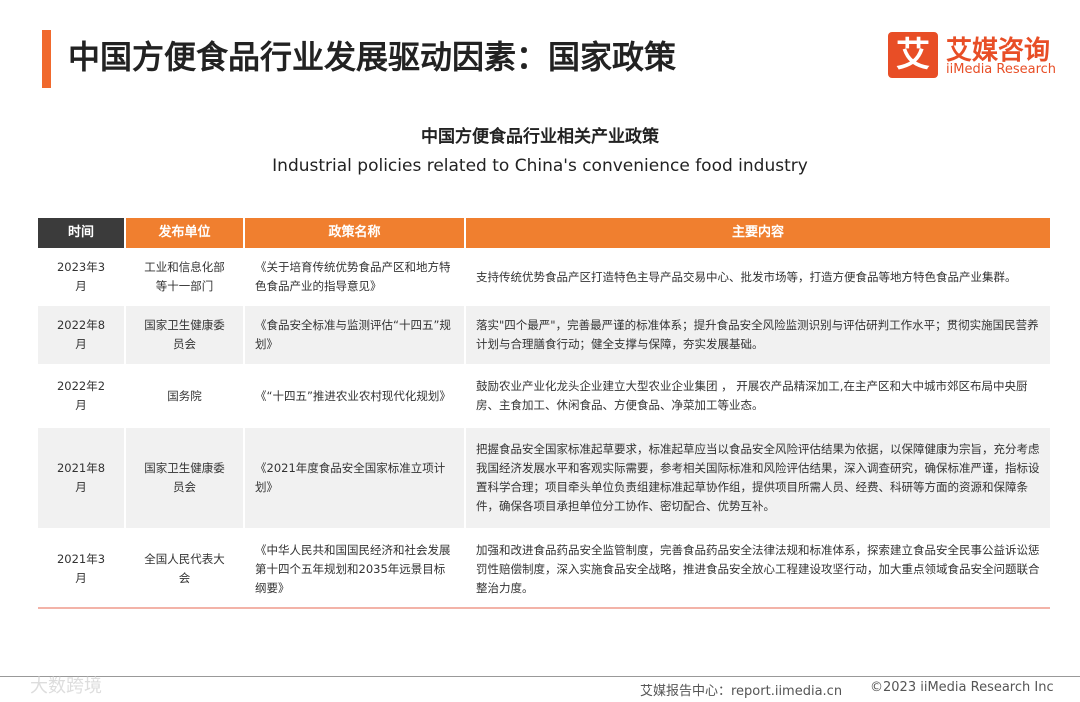  I want to click on logo-name: 艾媒咨询, so click(998, 51).